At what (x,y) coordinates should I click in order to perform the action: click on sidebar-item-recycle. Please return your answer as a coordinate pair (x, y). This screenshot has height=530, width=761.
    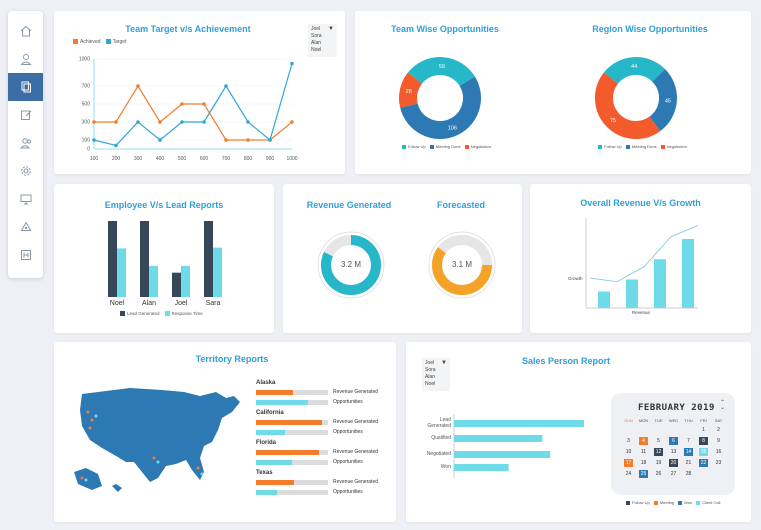
    Looking at the image, I should click on (25, 227).